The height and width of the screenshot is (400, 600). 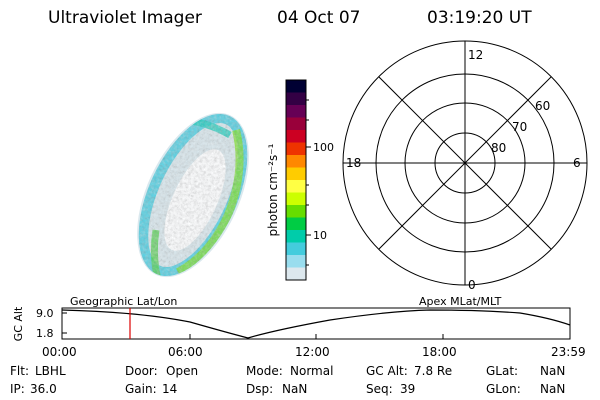 What do you see at coordinates (552, 389) in the screenshot?
I see `info-glon-value: NaN` at bounding box center [552, 389].